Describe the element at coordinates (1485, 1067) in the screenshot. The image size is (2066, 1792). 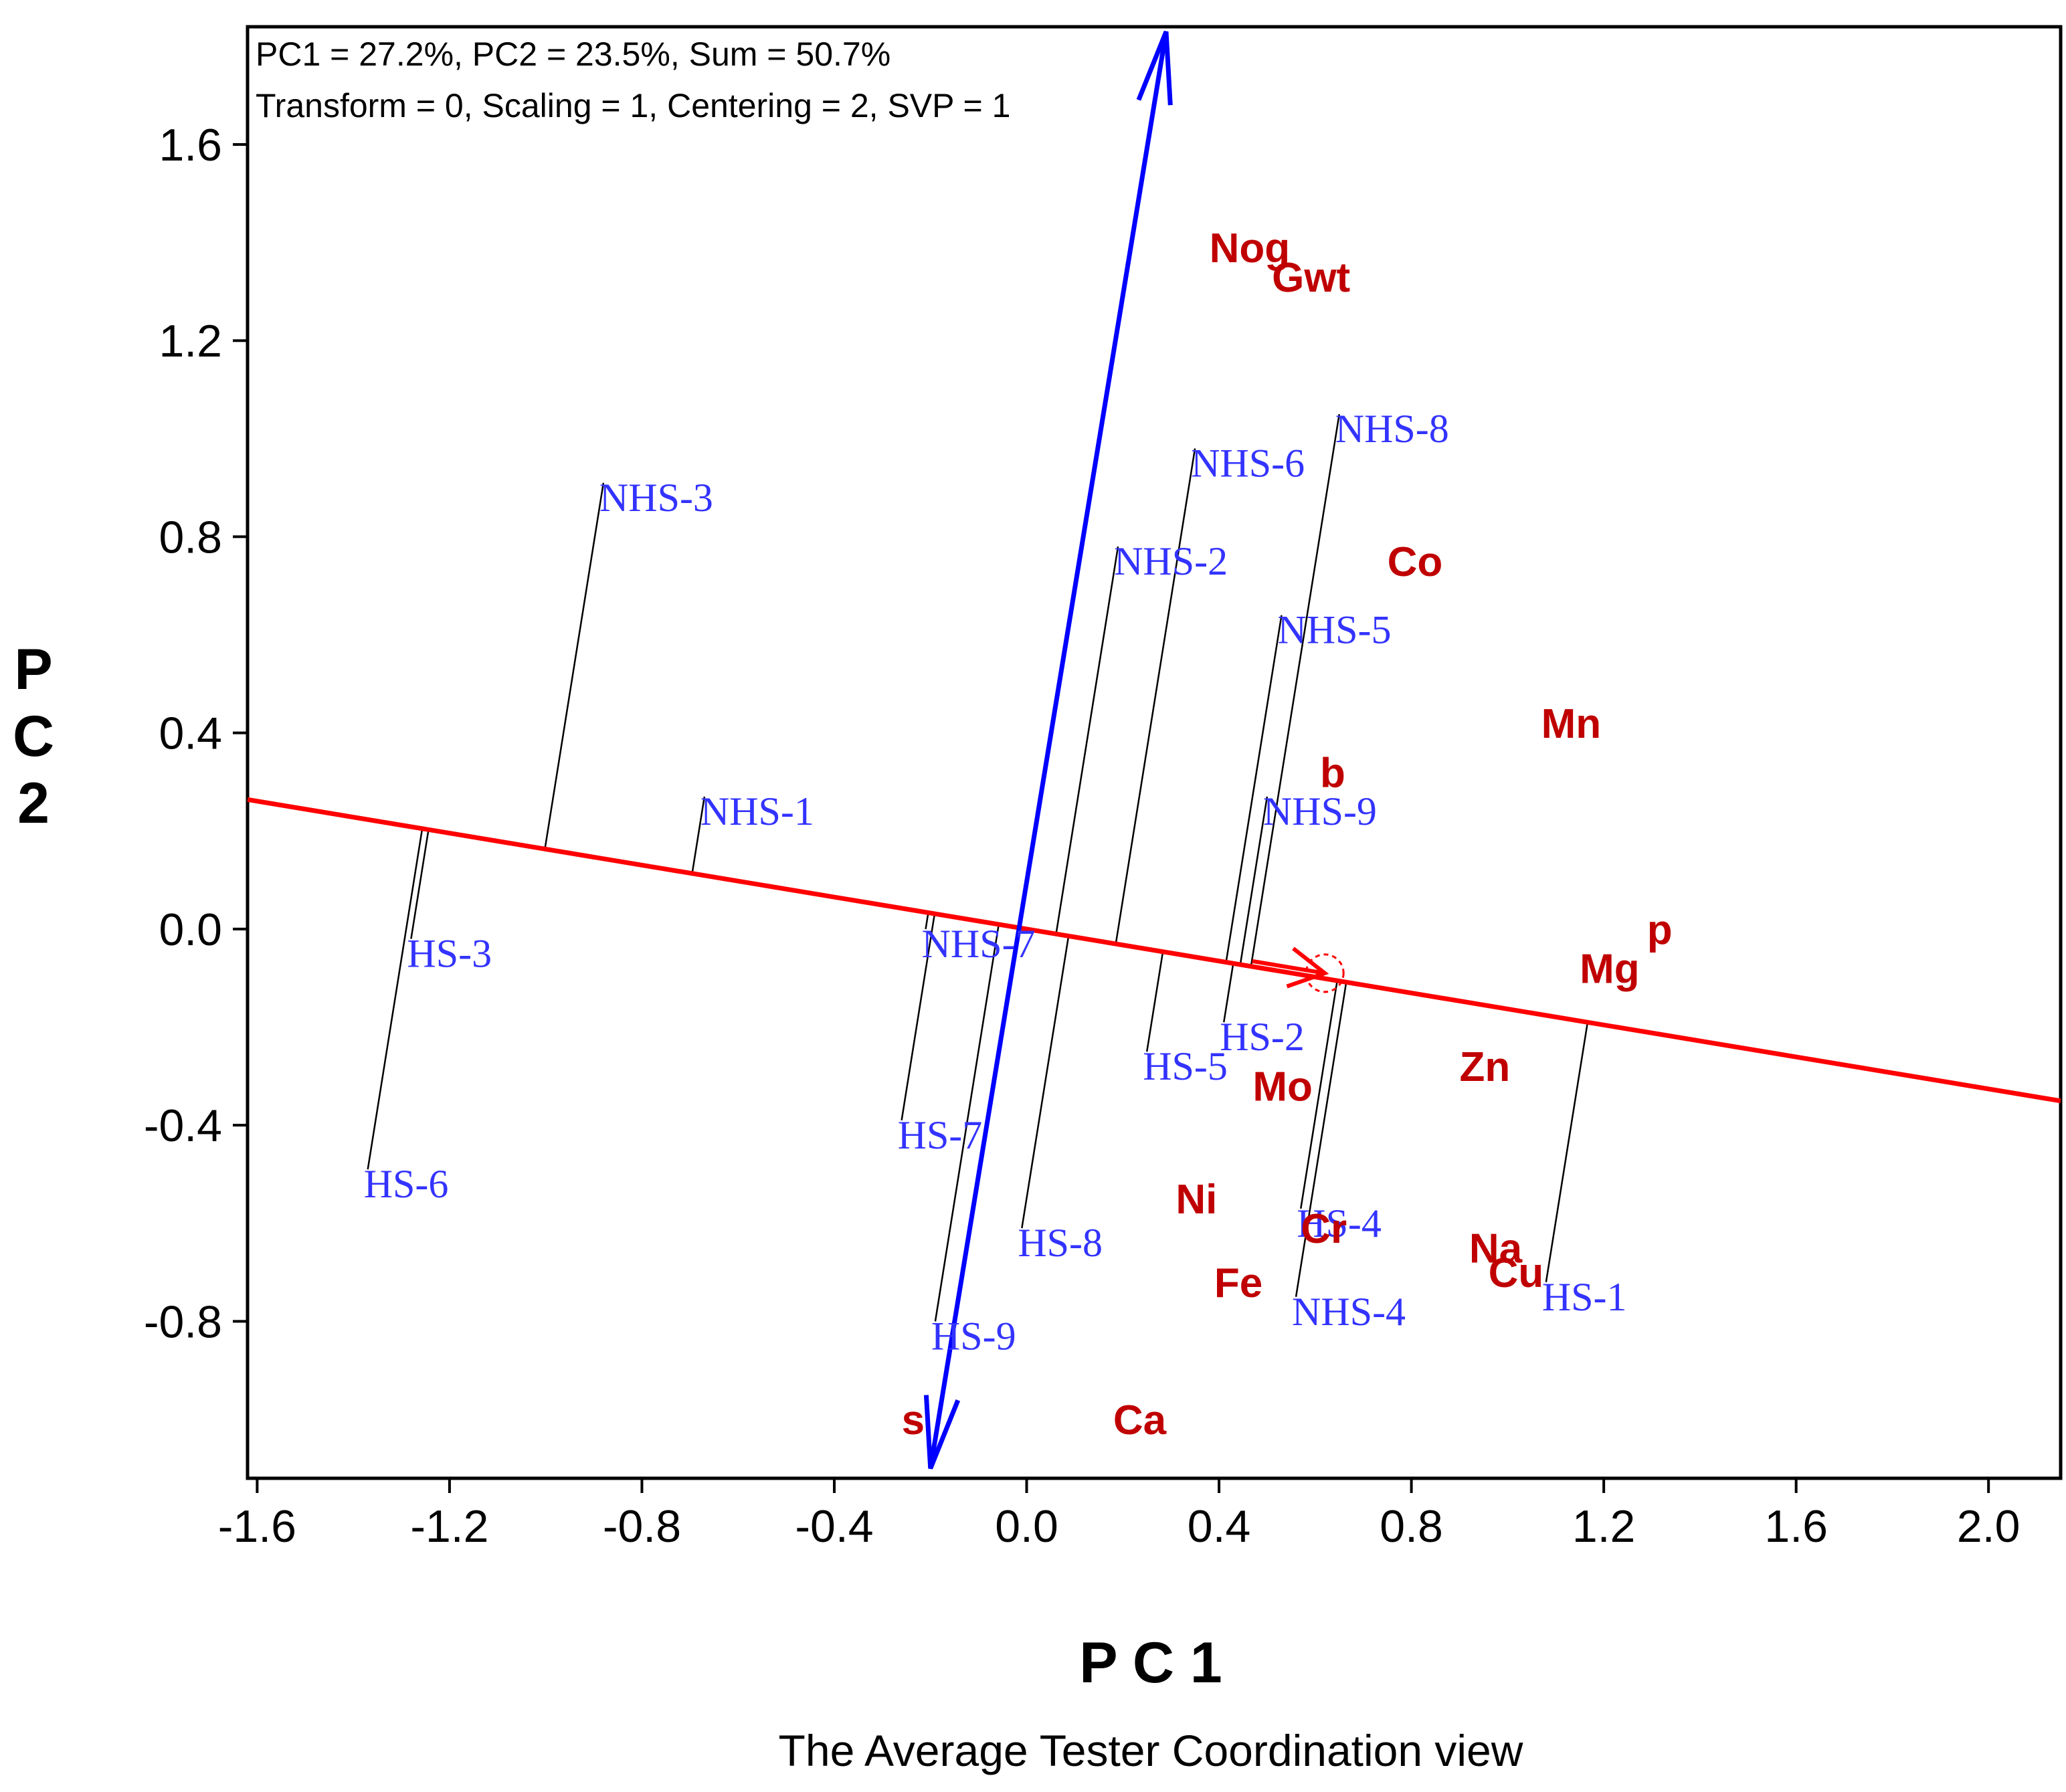
I see `trait-label: Zn` at that location.